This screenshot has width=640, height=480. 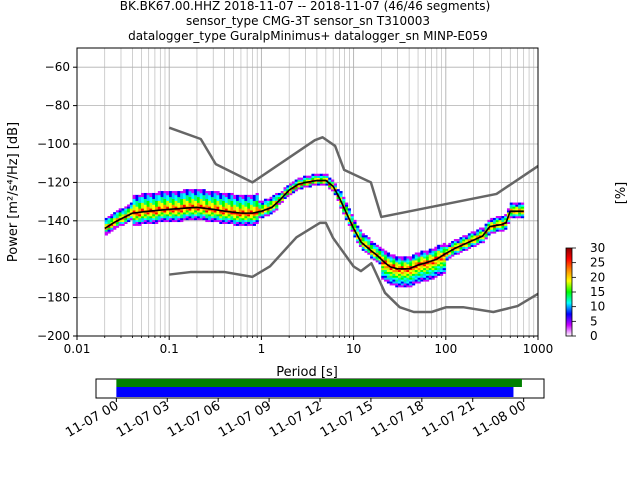 What do you see at coordinates (307, 372) in the screenshot?
I see `x-axis-label: Period [s]` at bounding box center [307, 372].